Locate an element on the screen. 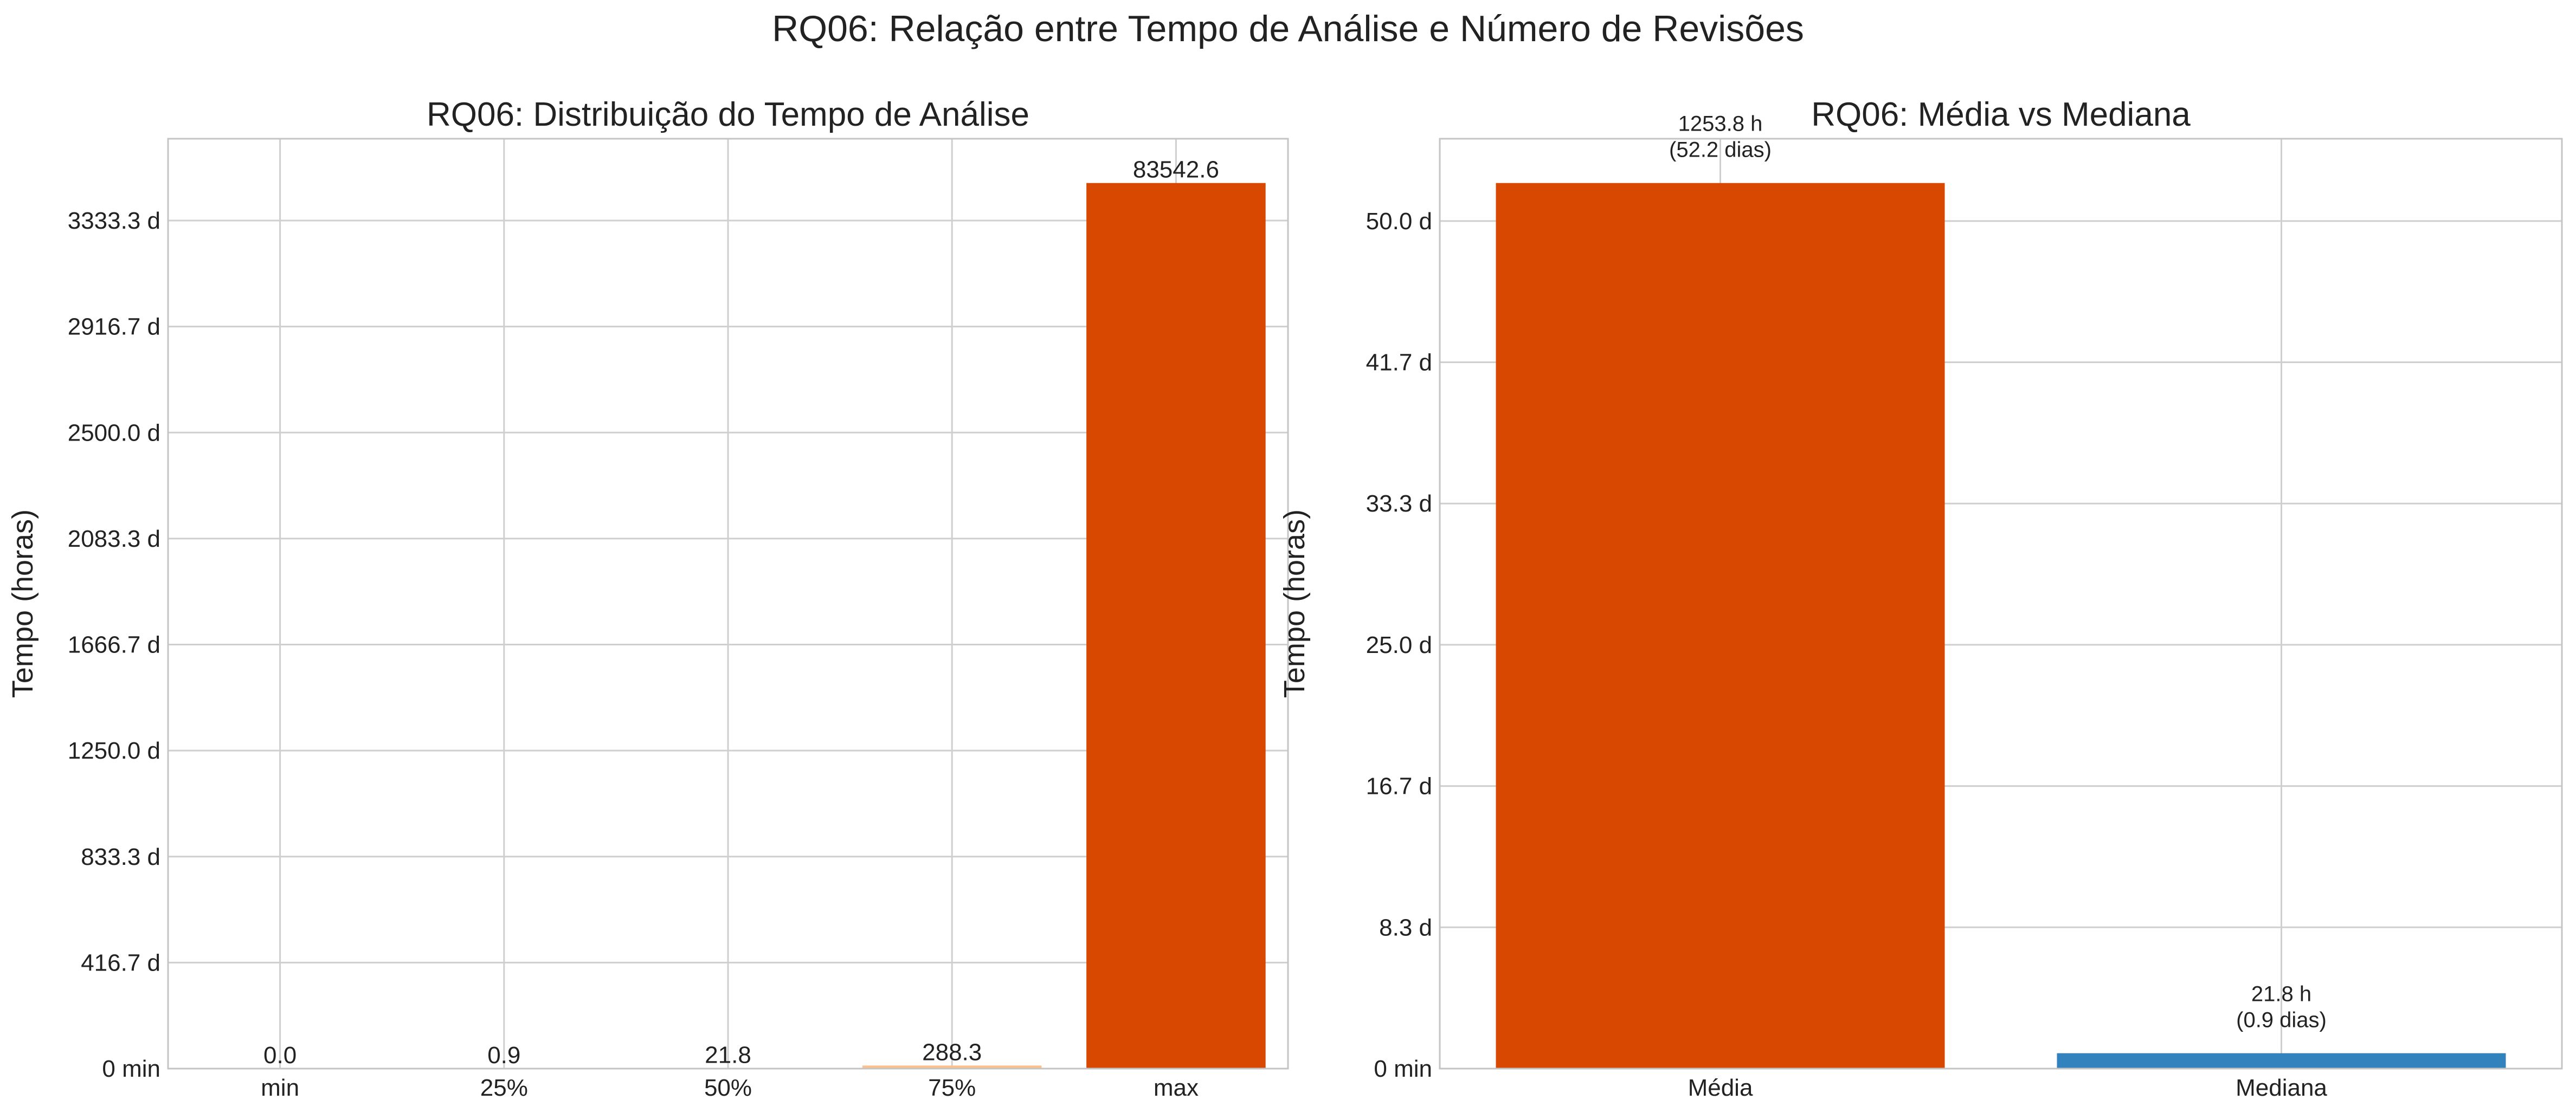  y-tick-label: 1666.7 d is located at coordinates (114, 645).